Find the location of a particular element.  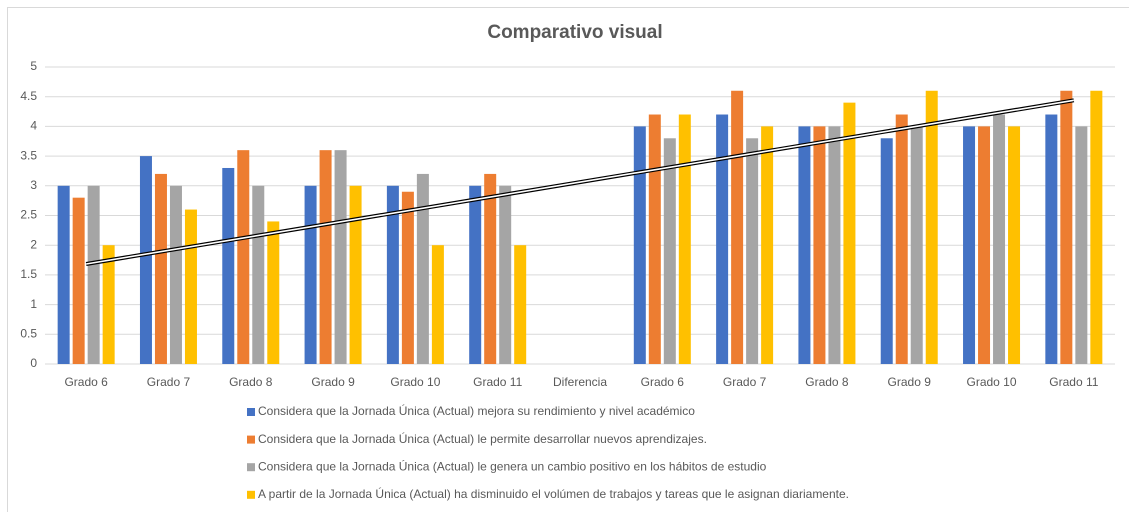

y-tick-label: 1 is located at coordinates (33, 304).